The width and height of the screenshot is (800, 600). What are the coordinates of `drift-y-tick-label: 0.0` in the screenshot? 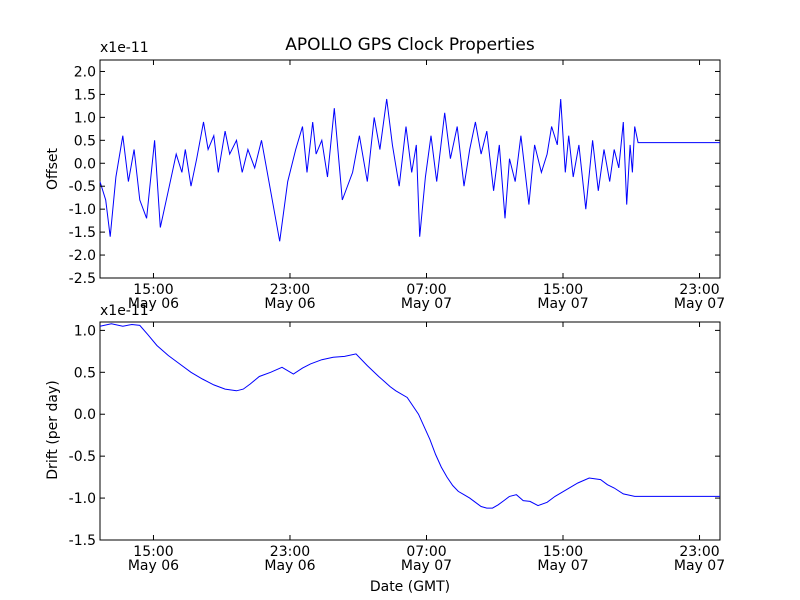 It's located at (85, 415).